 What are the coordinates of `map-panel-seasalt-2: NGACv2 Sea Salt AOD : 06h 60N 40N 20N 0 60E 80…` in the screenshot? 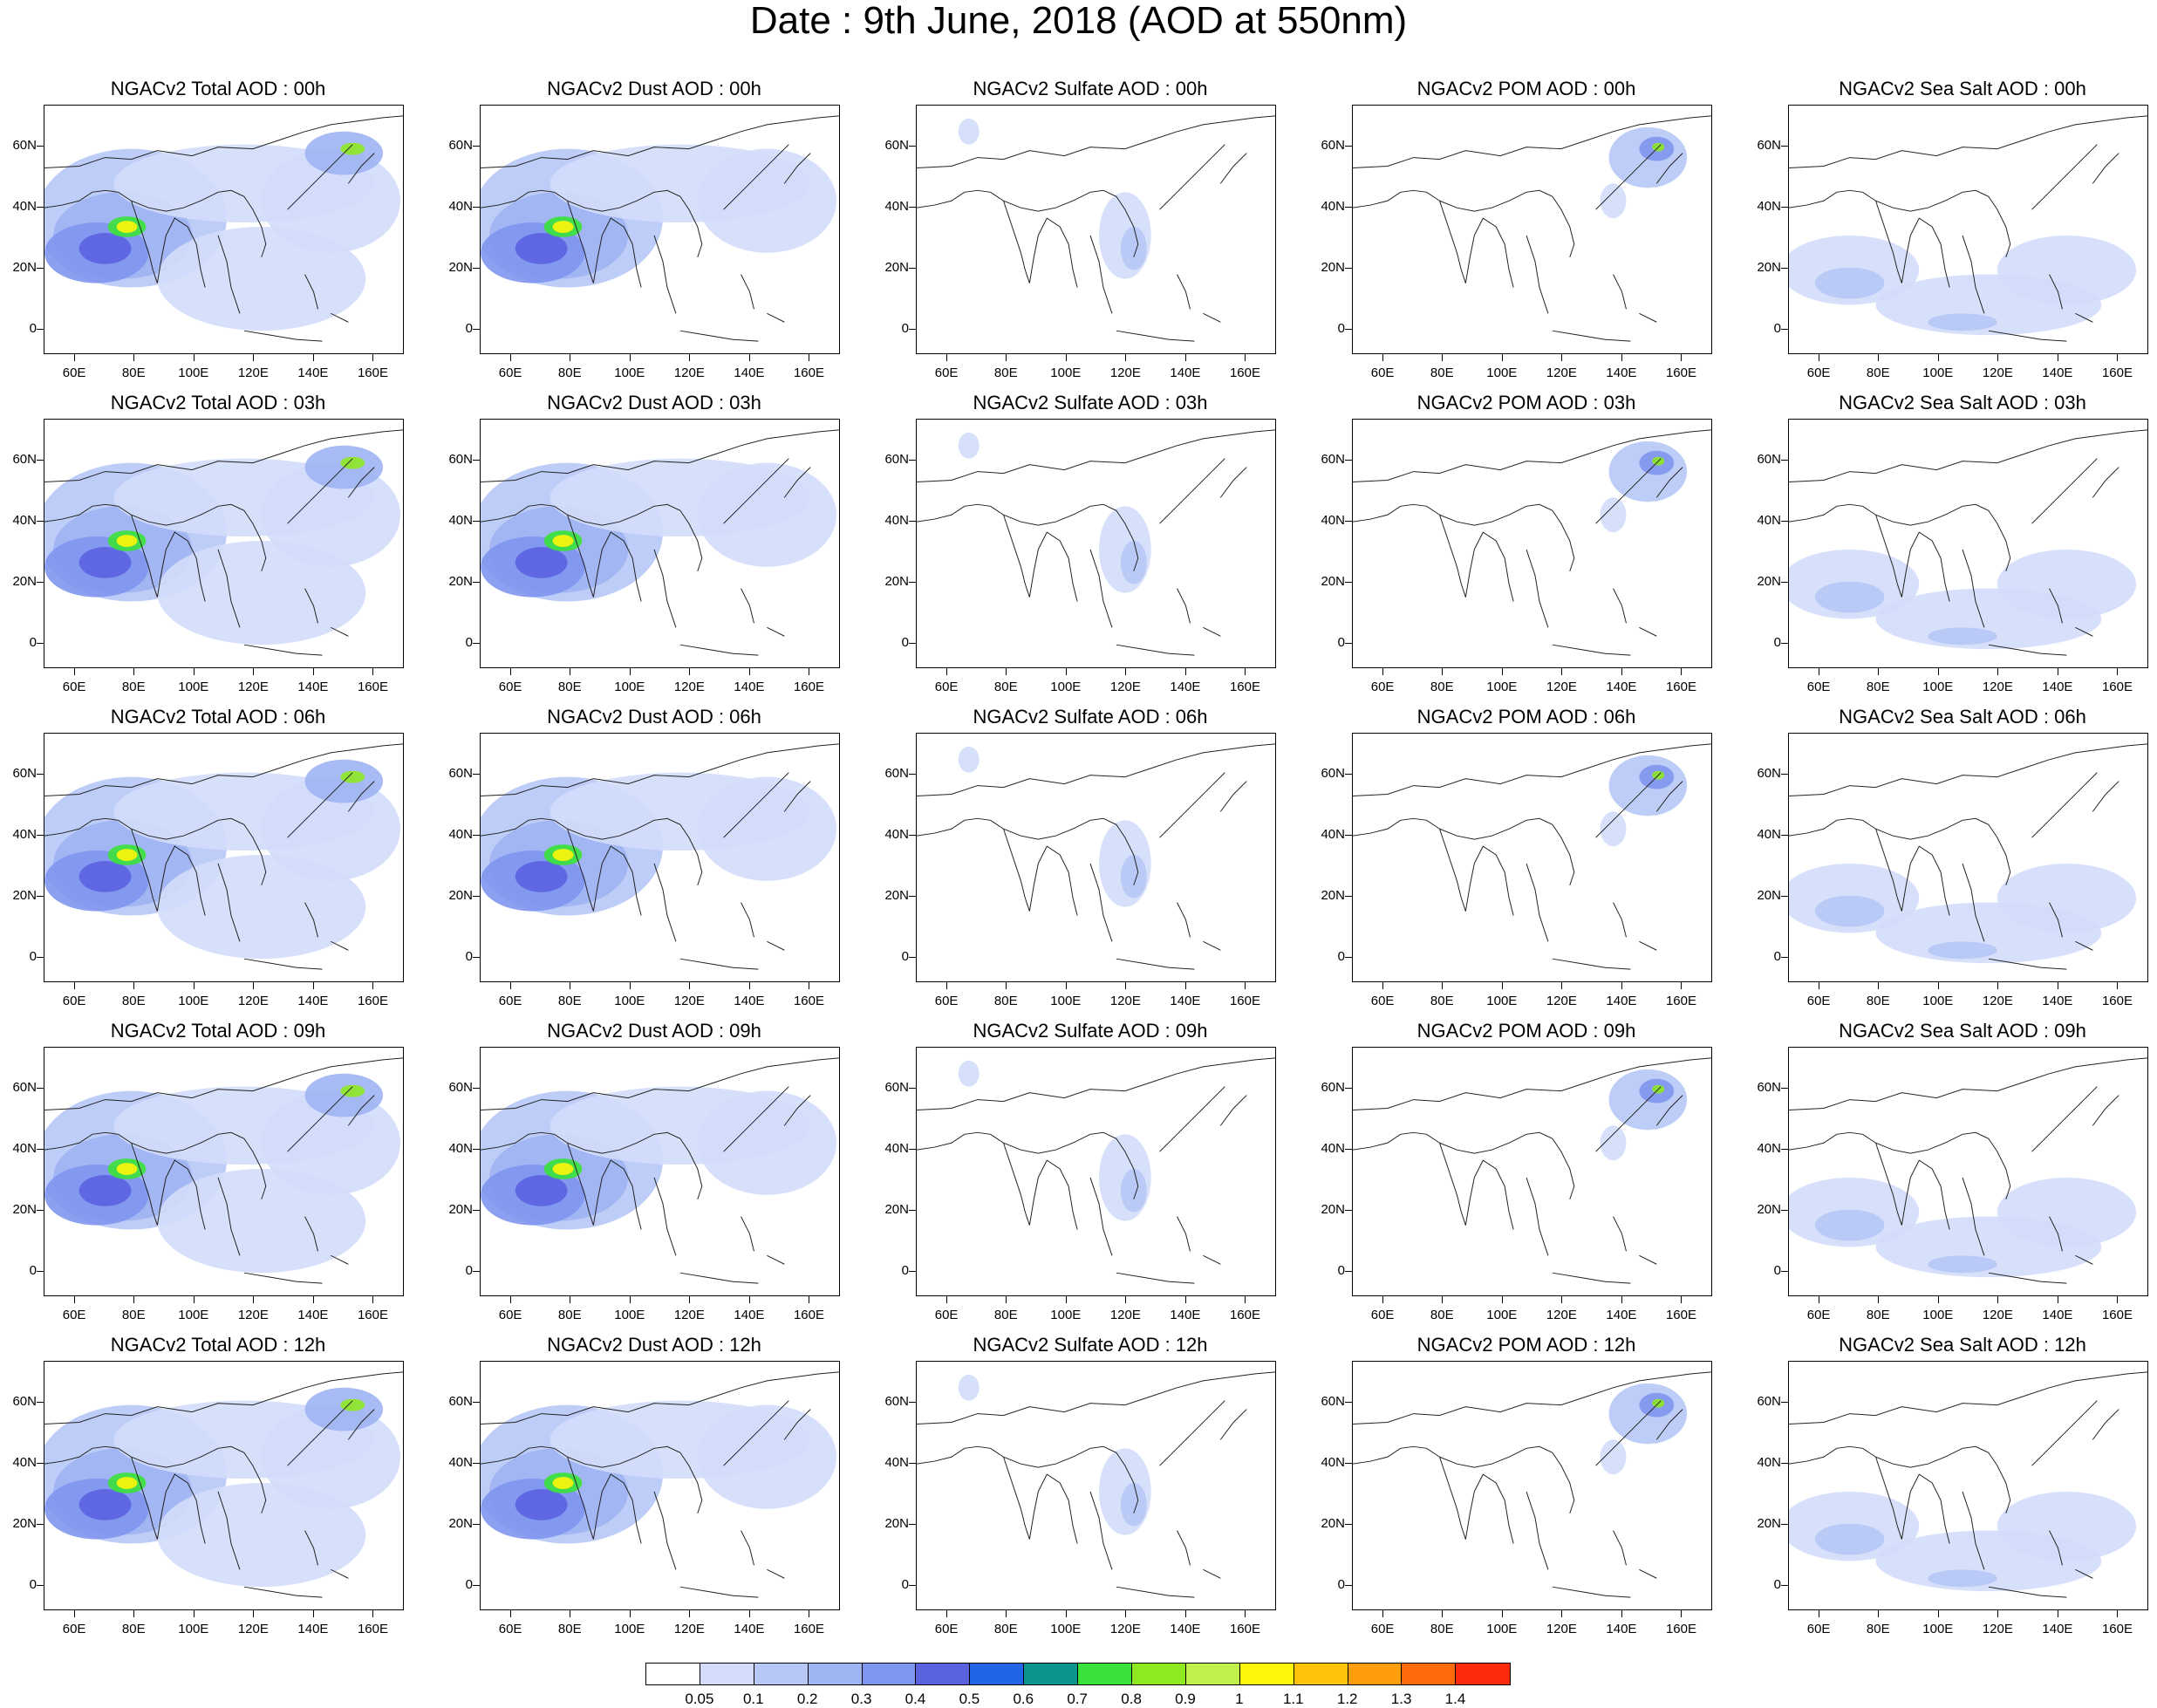 It's located at (1951, 864).